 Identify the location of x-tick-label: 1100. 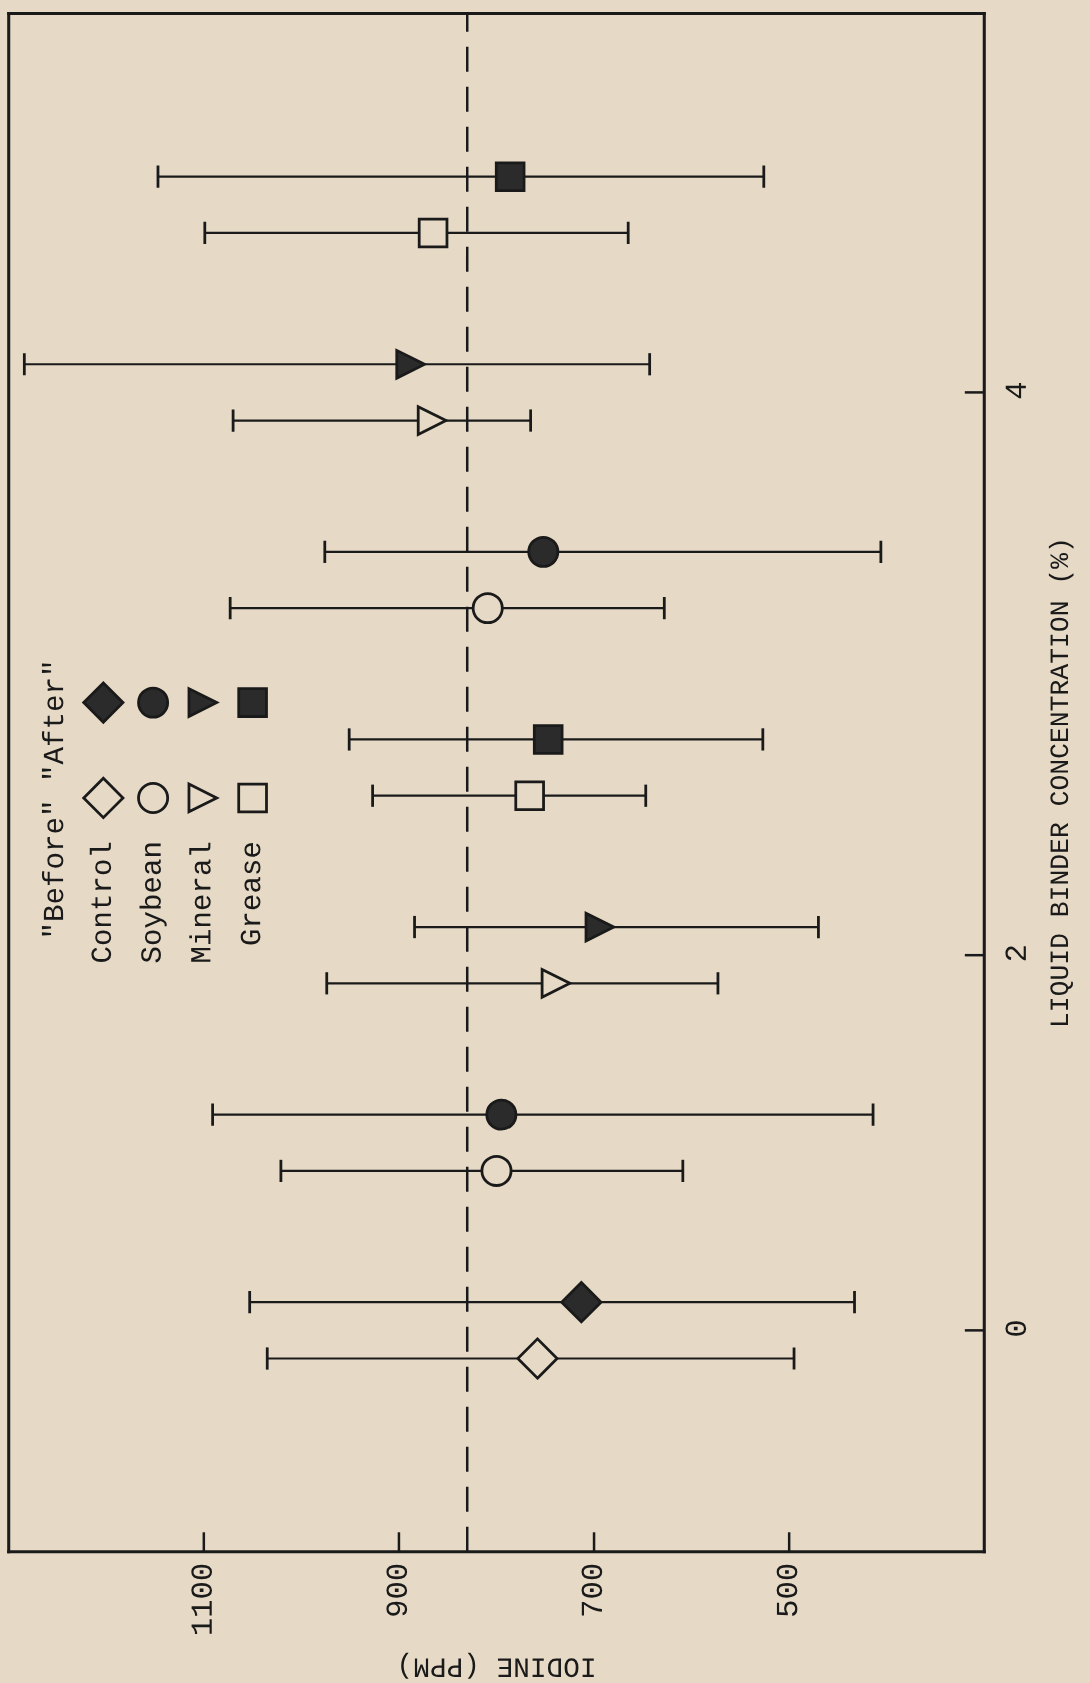
(202, 1599).